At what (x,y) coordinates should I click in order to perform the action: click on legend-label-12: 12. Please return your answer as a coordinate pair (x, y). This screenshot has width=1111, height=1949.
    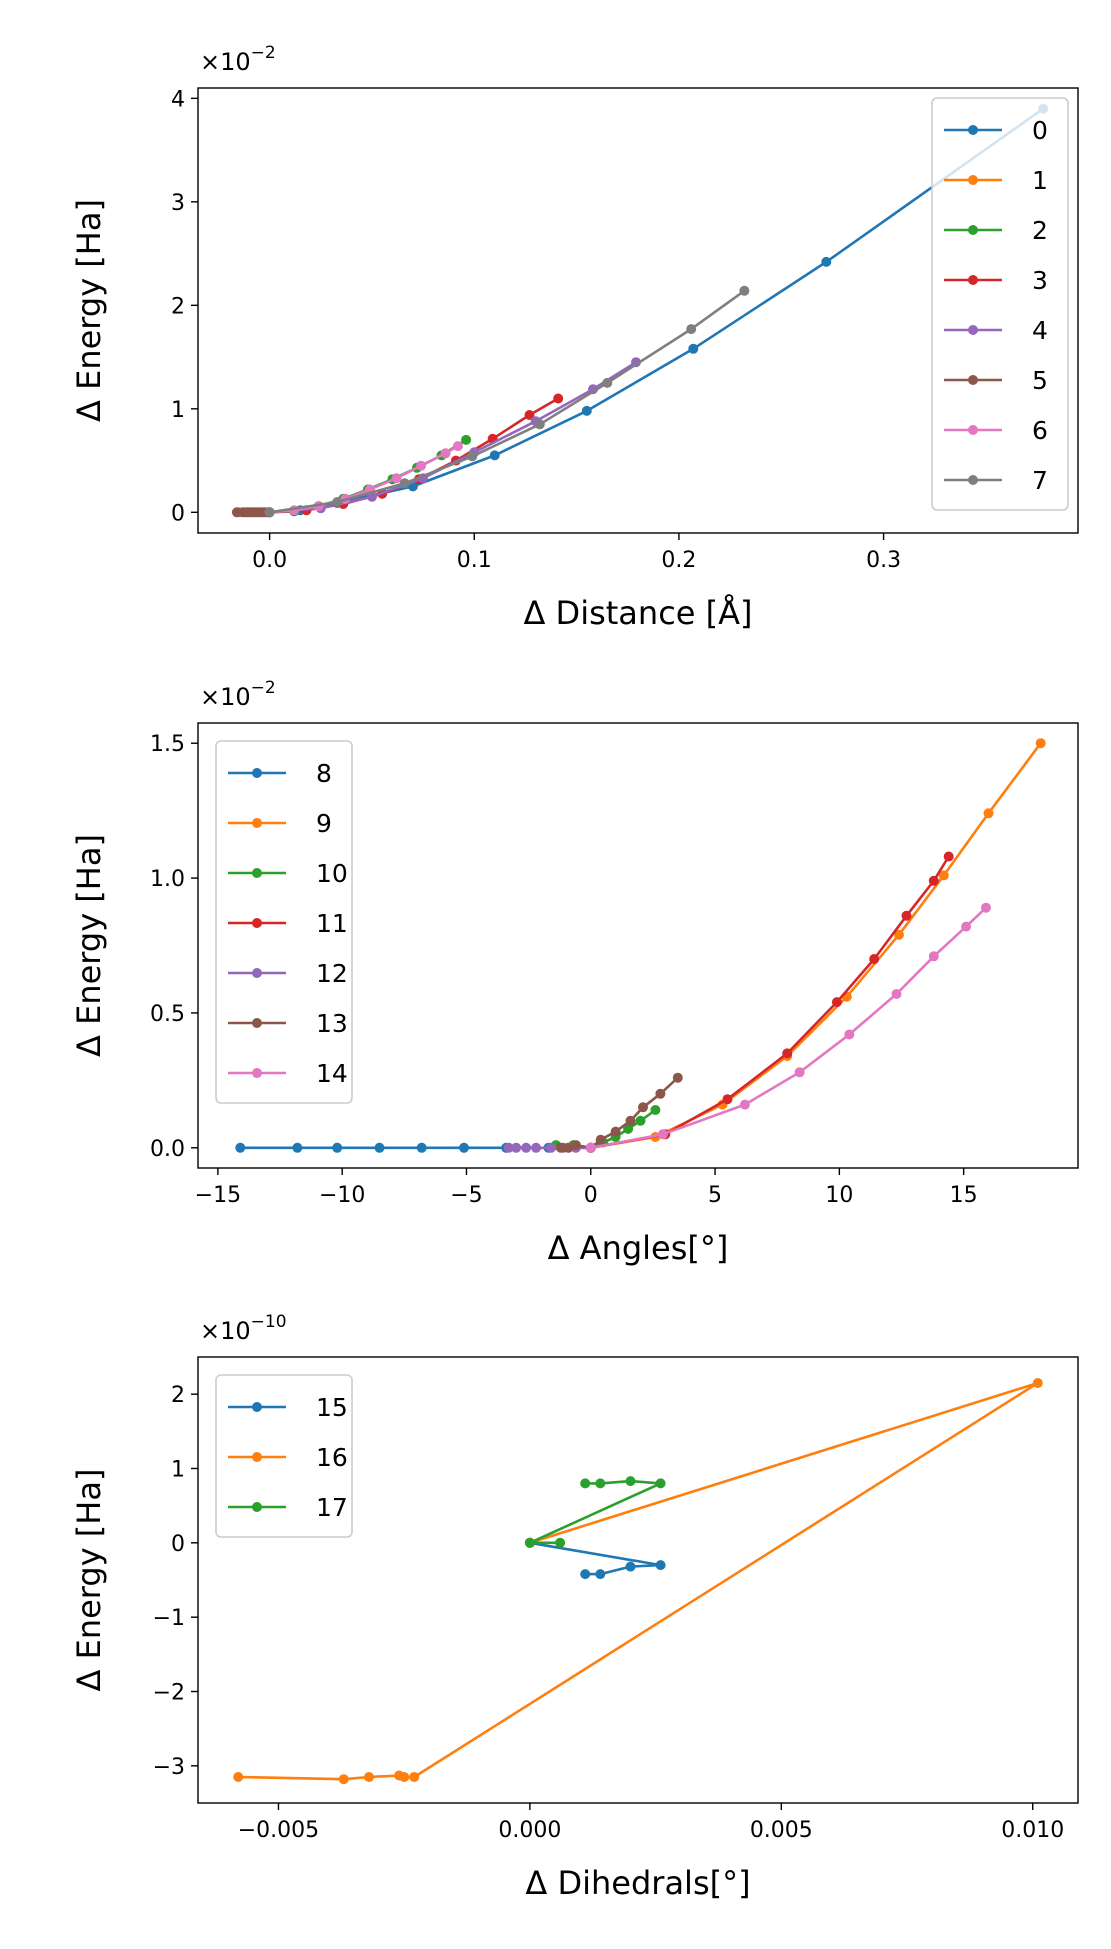
    Looking at the image, I should click on (332, 973).